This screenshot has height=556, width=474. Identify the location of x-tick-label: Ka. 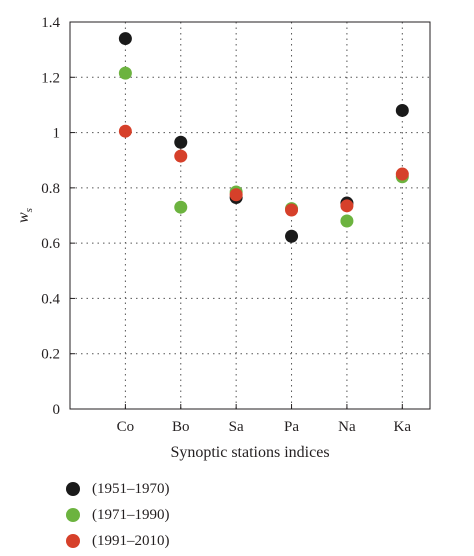
(403, 427).